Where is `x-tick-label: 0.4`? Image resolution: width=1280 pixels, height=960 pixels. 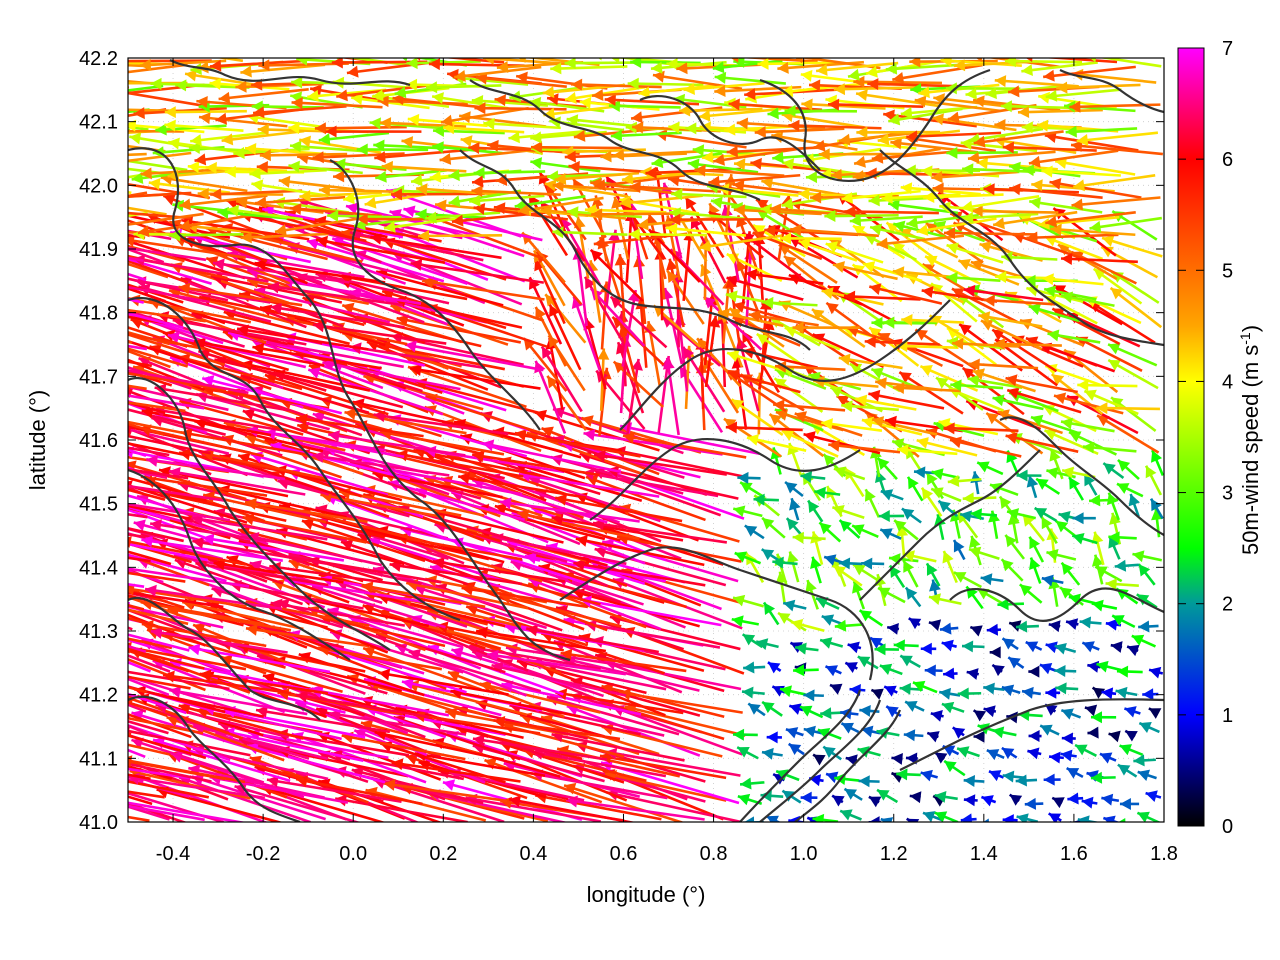 x-tick-label: 0.4 is located at coordinates (533, 854).